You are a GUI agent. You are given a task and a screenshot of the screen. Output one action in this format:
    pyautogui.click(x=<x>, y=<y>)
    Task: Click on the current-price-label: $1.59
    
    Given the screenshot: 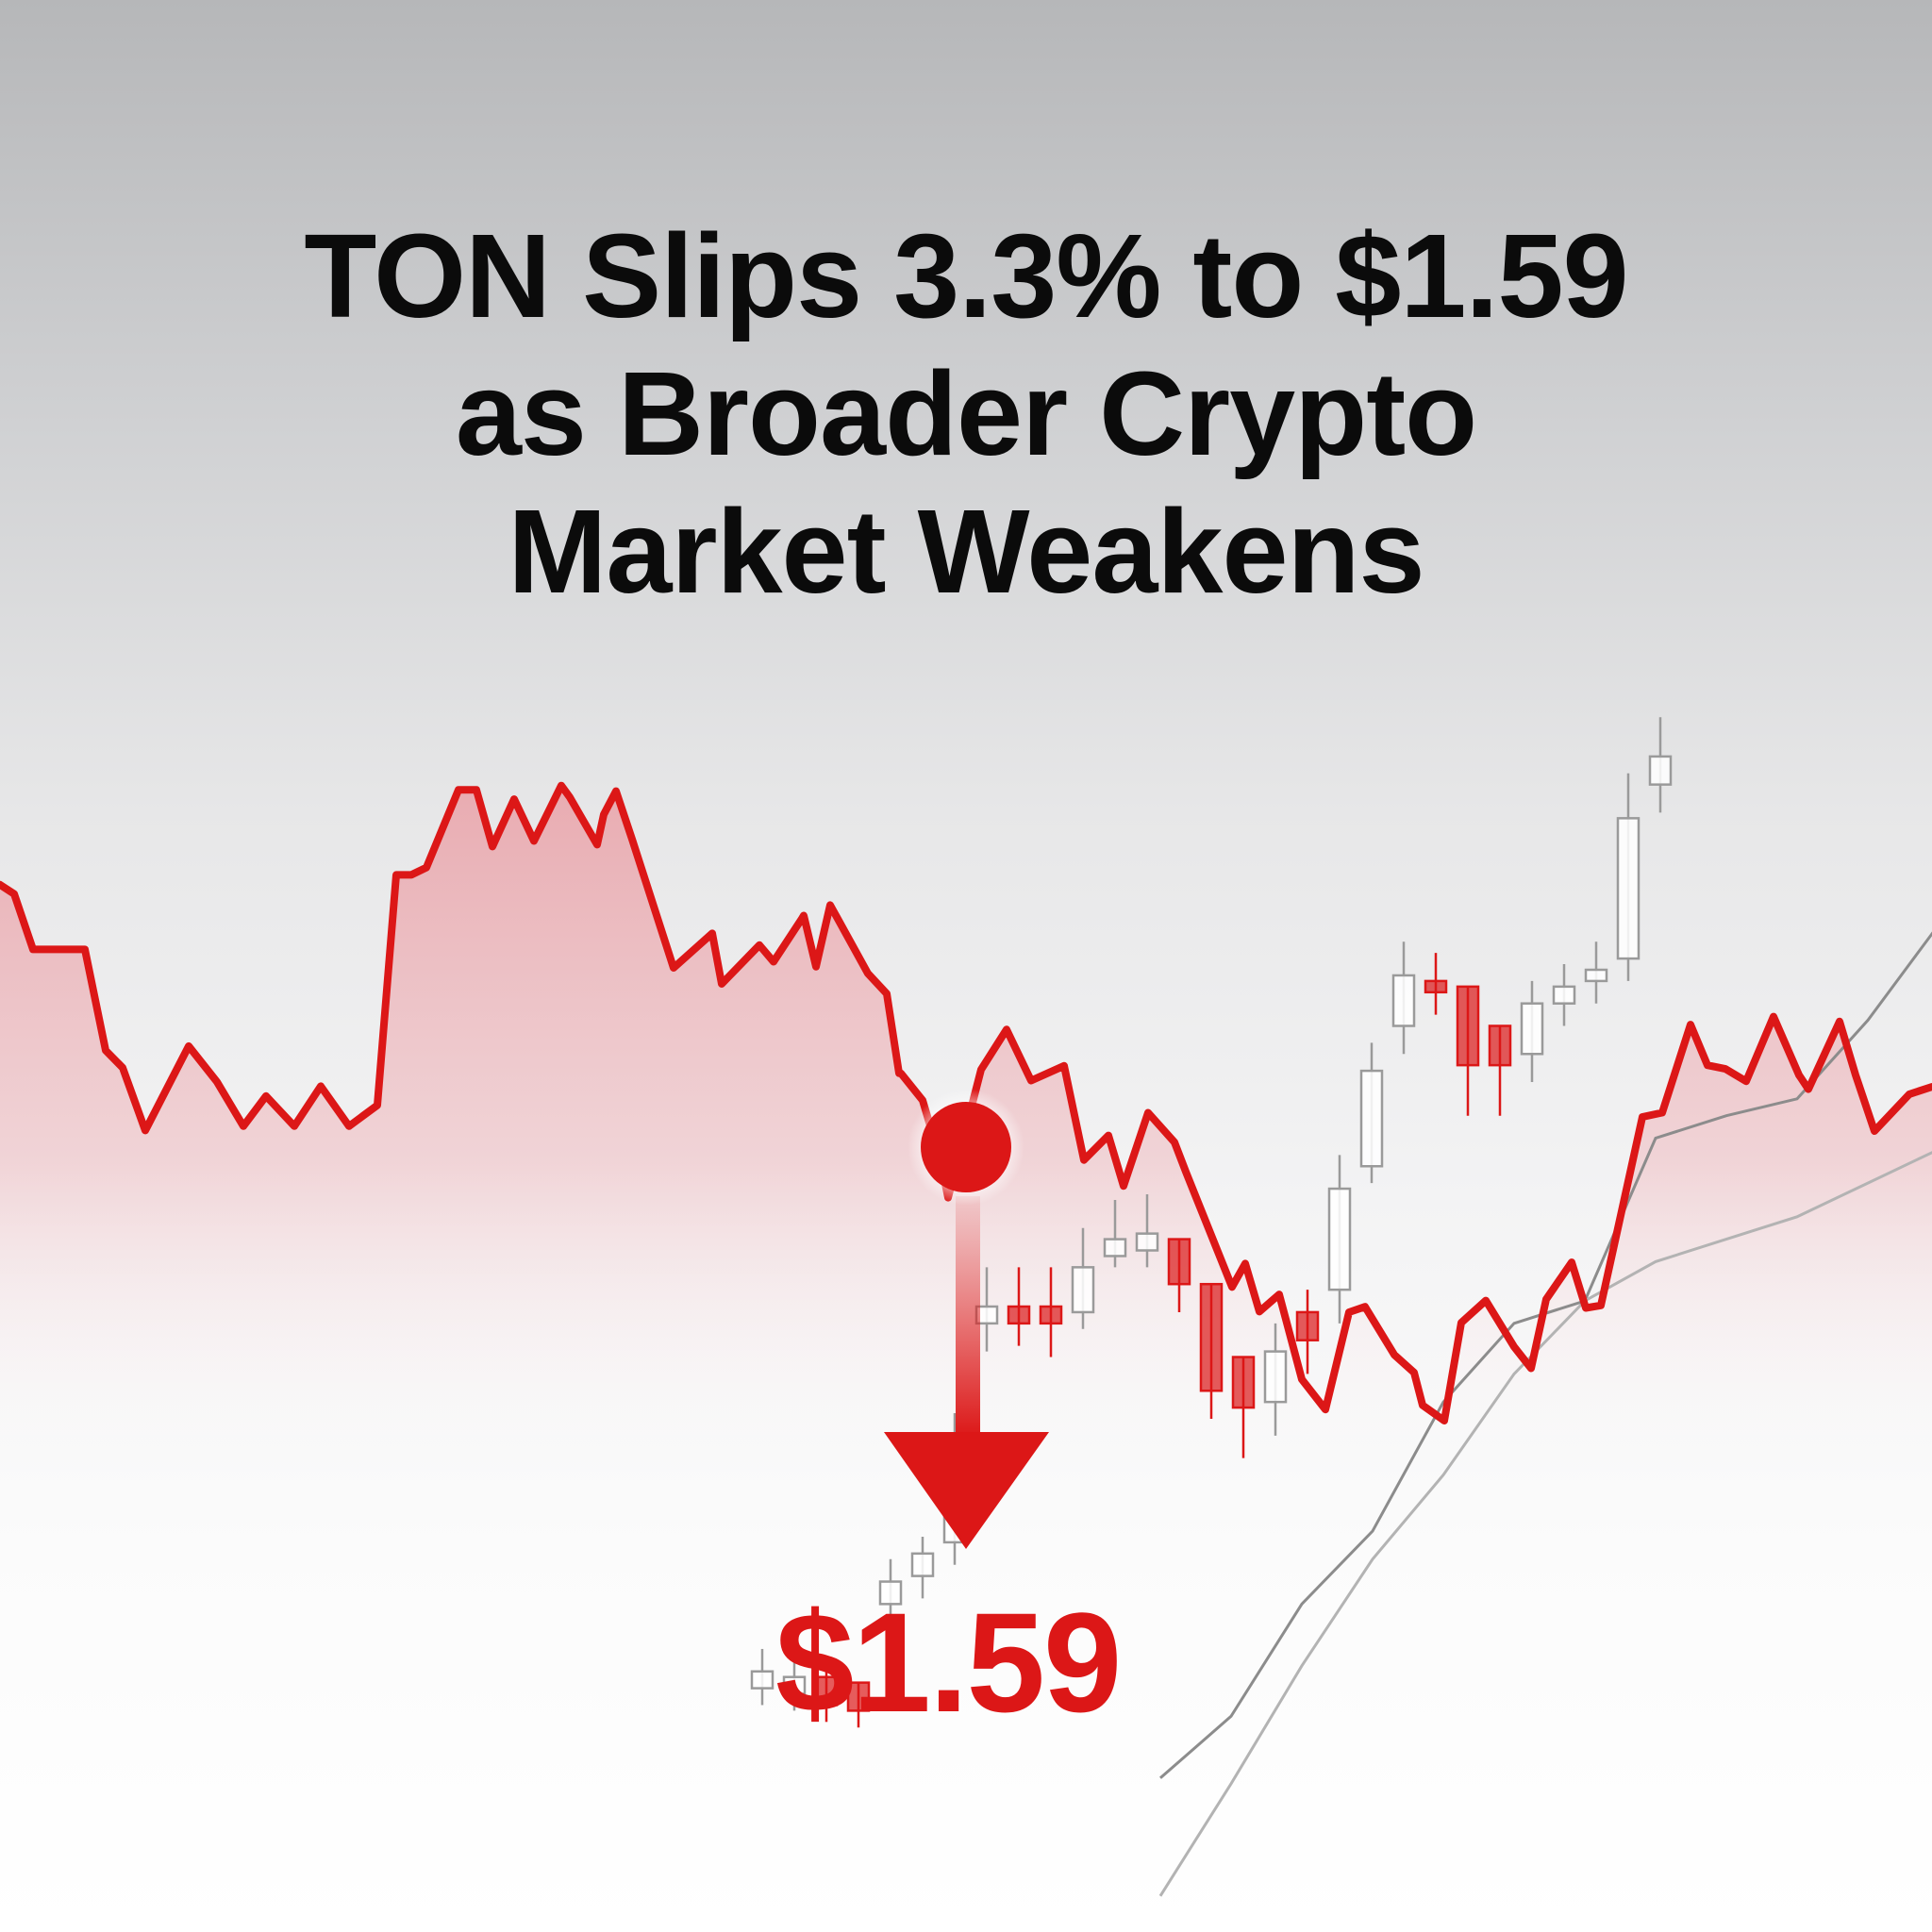 What is the action you would take?
    pyautogui.click(x=948, y=1662)
    